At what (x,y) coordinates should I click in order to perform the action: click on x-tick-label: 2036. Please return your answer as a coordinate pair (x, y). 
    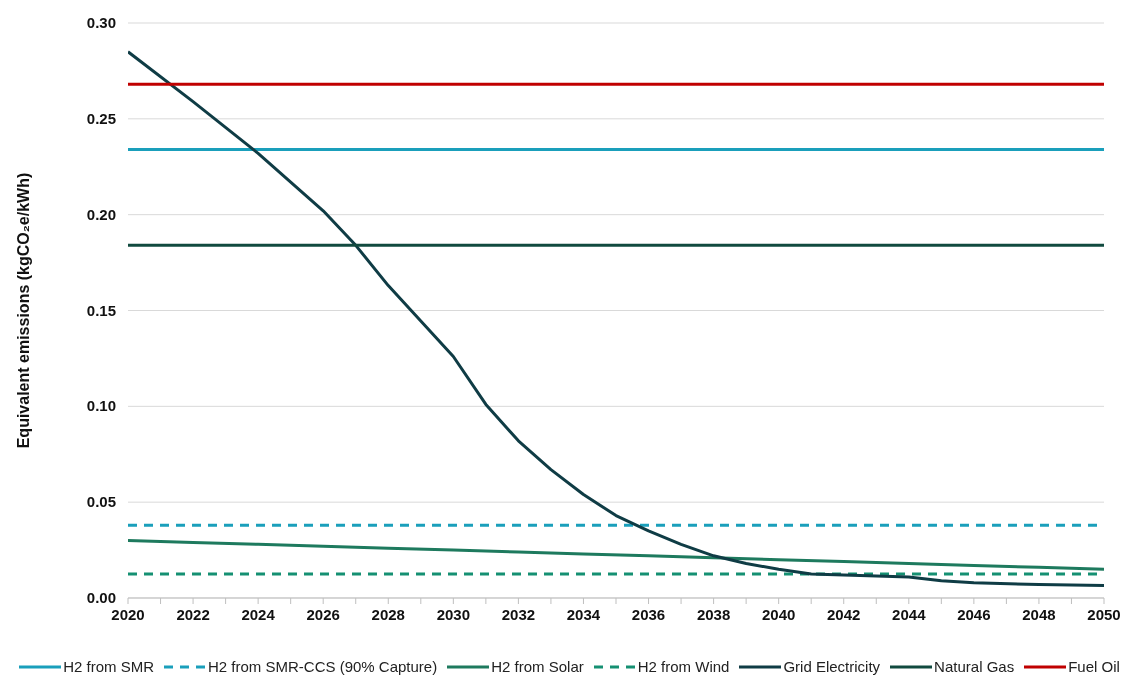
    Looking at the image, I should click on (648, 614).